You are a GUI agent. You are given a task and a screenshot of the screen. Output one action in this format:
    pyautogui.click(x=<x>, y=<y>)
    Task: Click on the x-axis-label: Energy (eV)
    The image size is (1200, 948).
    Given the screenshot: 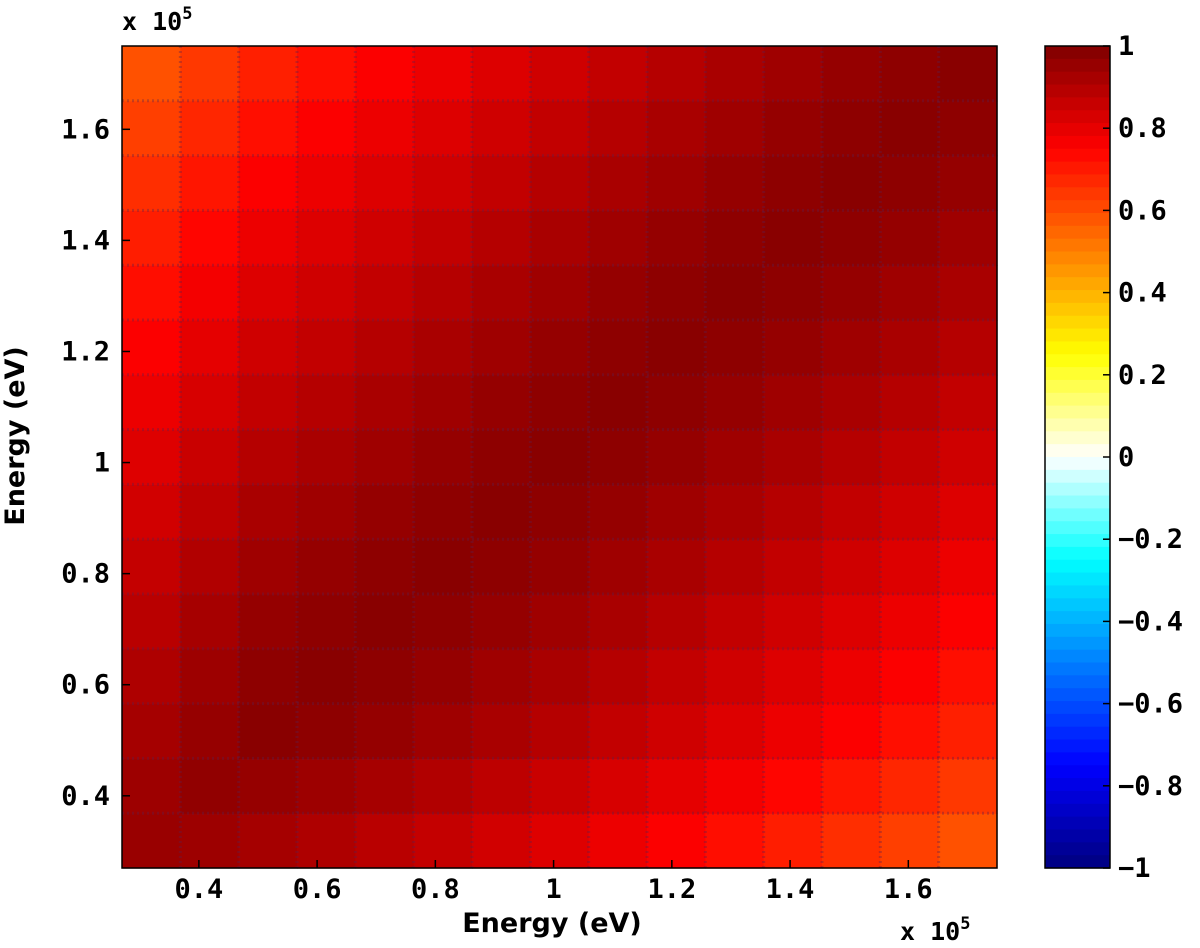 What is the action you would take?
    pyautogui.click(x=552, y=923)
    